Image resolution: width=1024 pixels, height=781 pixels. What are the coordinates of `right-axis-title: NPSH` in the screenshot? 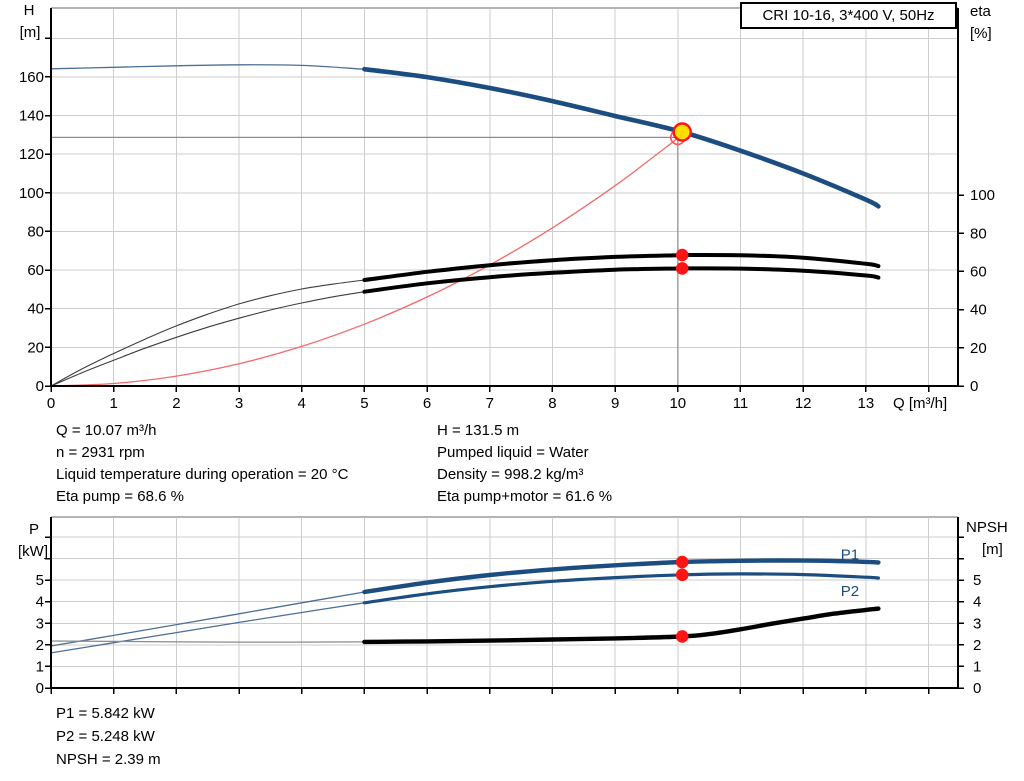 It's located at (987, 527).